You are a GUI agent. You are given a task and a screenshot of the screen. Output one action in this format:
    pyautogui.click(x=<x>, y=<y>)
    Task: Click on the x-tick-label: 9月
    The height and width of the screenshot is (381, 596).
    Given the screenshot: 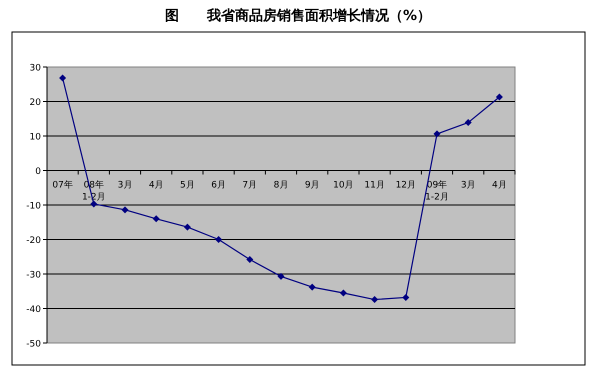 What is the action you would take?
    pyautogui.click(x=312, y=185)
    